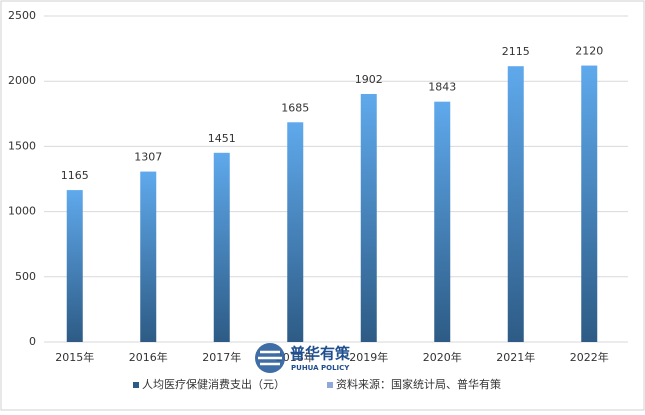  I want to click on y-tick-label: 1000, so click(22, 211).